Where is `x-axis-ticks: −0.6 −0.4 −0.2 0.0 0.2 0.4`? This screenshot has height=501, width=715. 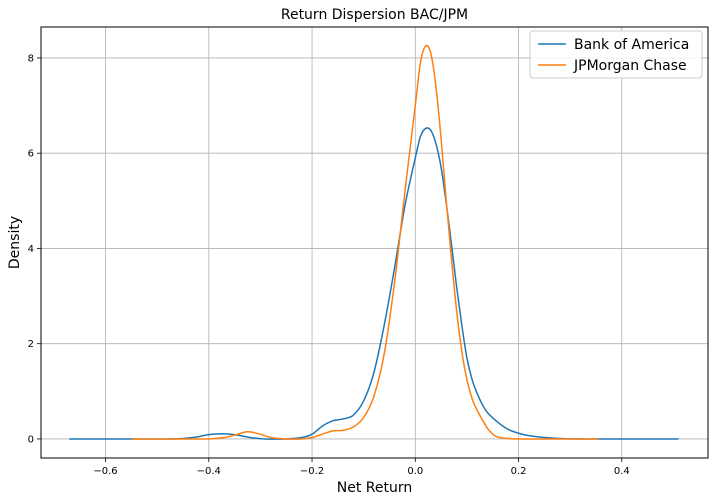 x-axis-ticks: −0.6 −0.4 −0.2 0.0 0.2 0.4 is located at coordinates (361, 467).